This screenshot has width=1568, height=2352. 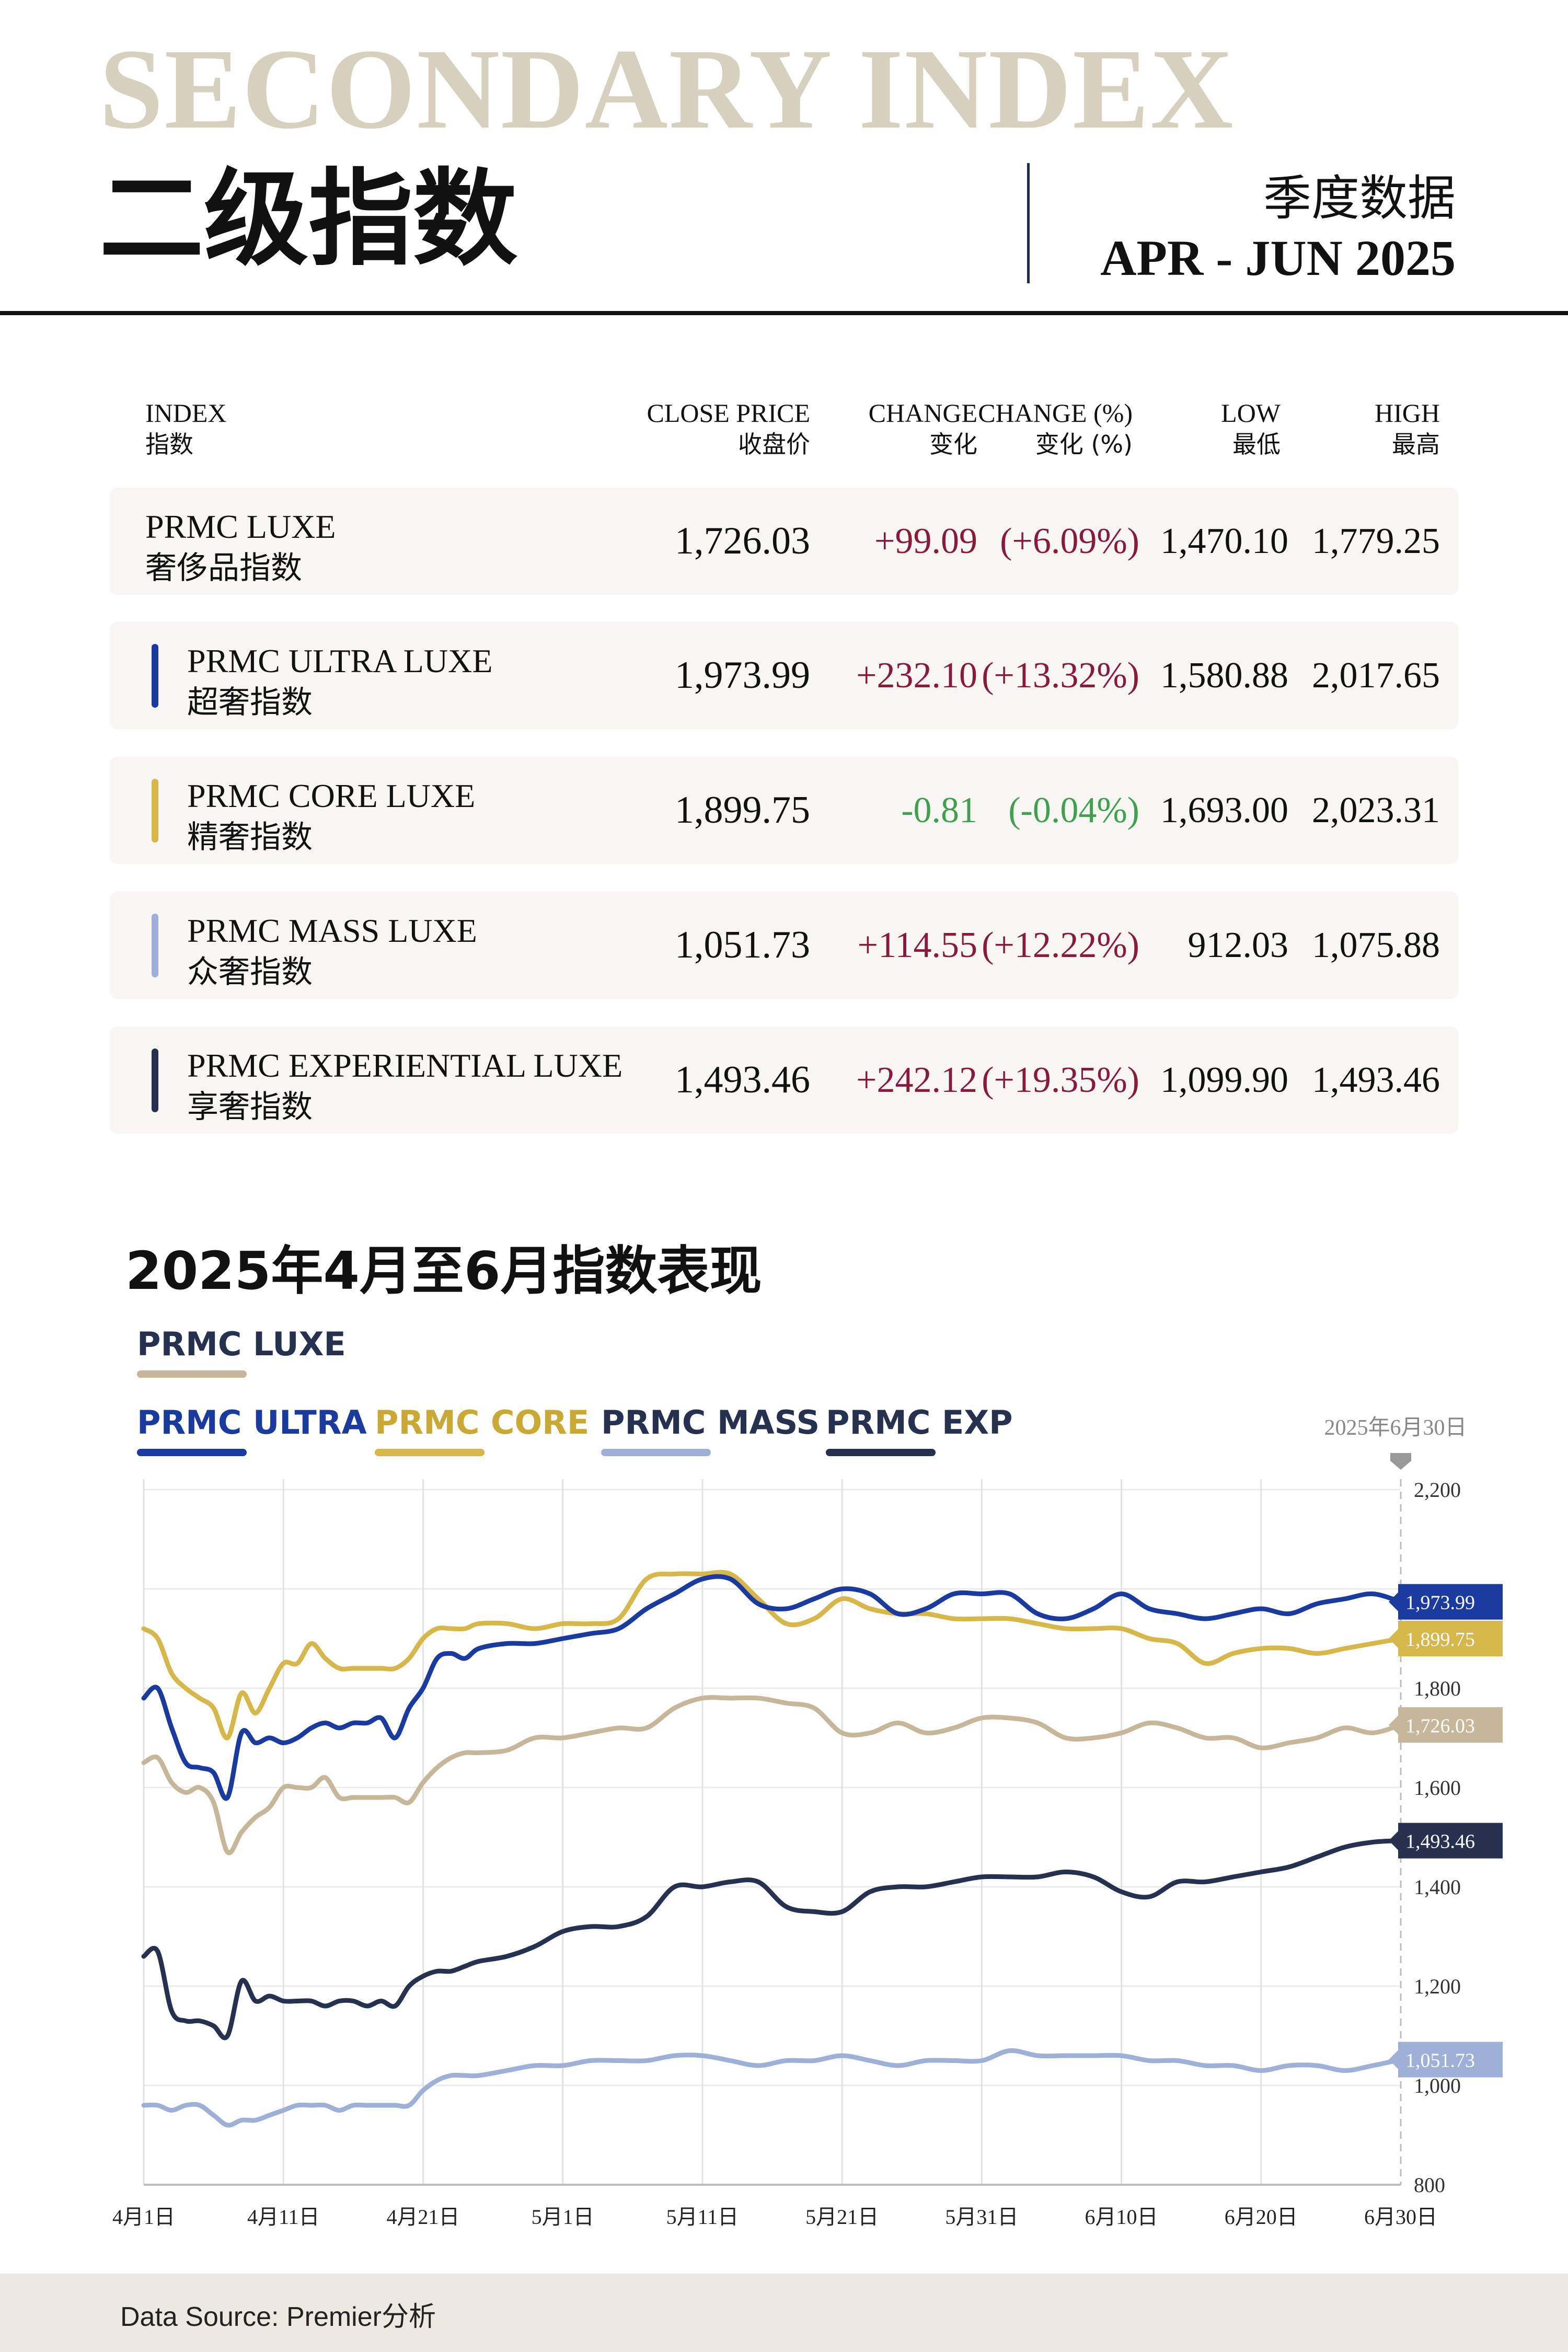 What do you see at coordinates (919, 1422) in the screenshot?
I see `legend-label: PRMC EXP` at bounding box center [919, 1422].